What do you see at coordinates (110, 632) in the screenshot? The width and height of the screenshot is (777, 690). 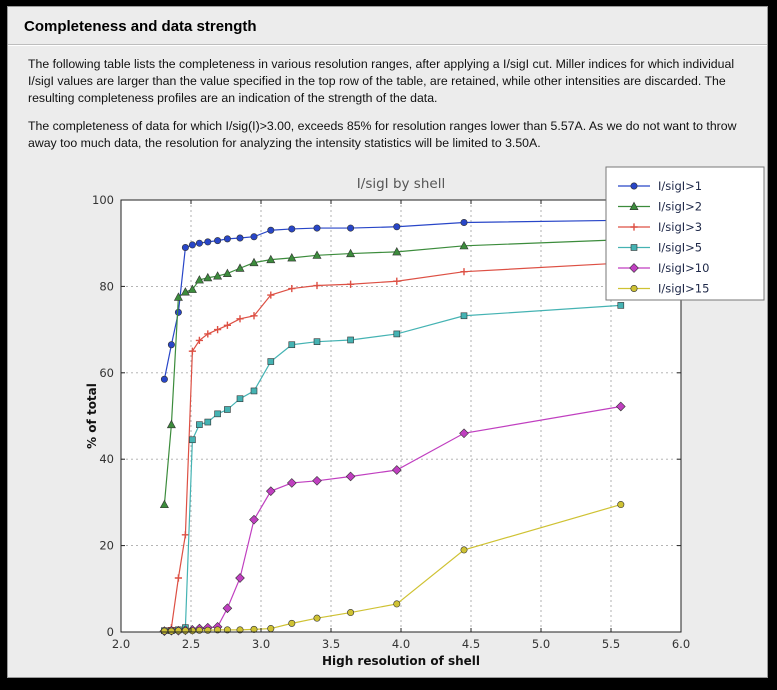 I see `svg-text: 0` at bounding box center [110, 632].